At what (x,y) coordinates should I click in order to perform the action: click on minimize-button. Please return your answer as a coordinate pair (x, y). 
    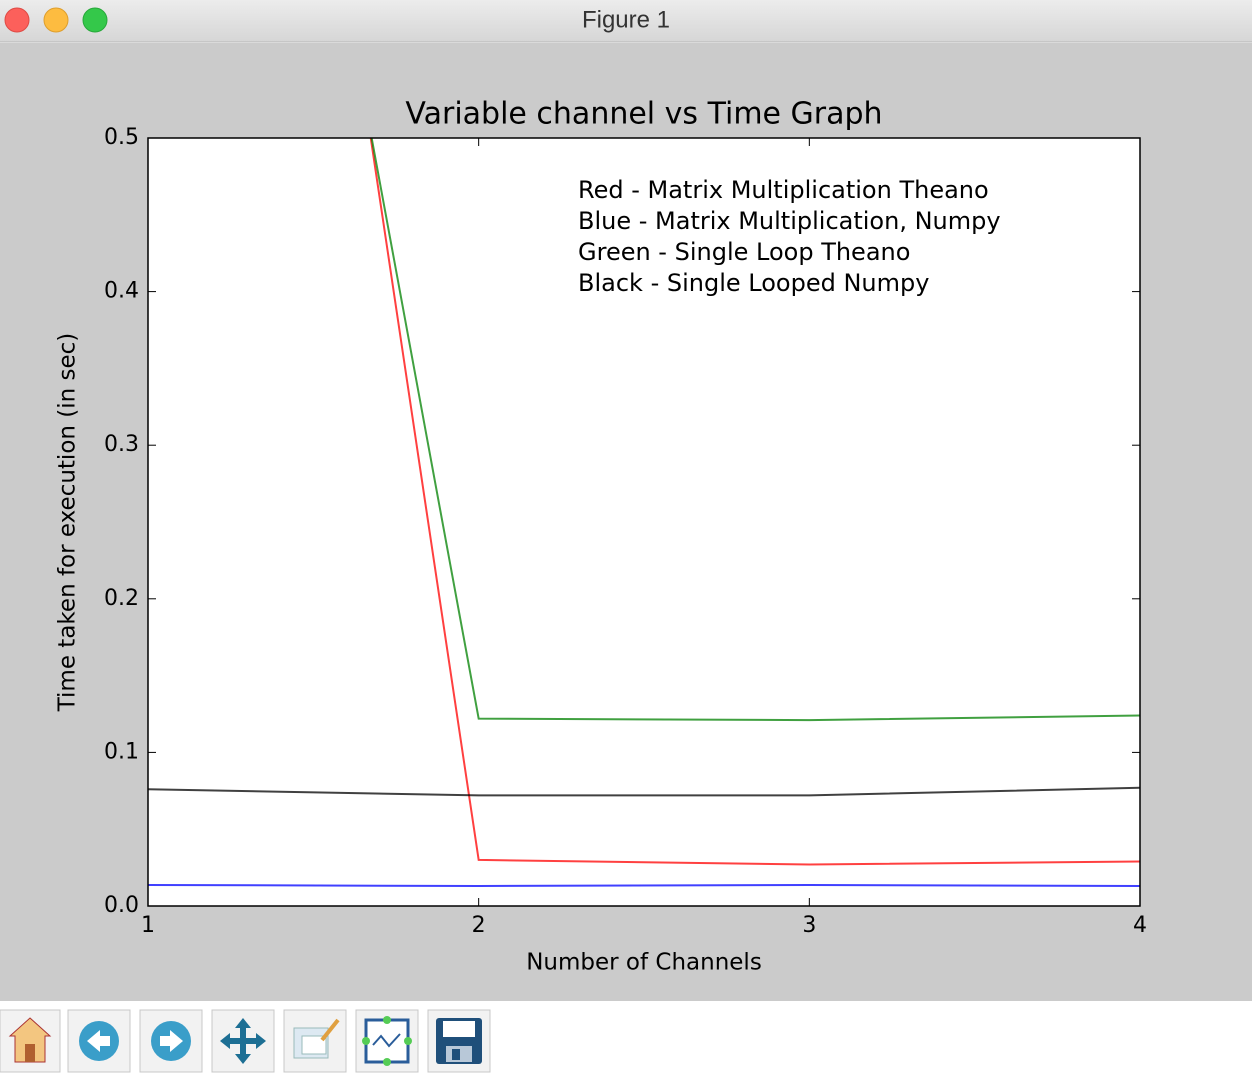
    Looking at the image, I should click on (56, 20).